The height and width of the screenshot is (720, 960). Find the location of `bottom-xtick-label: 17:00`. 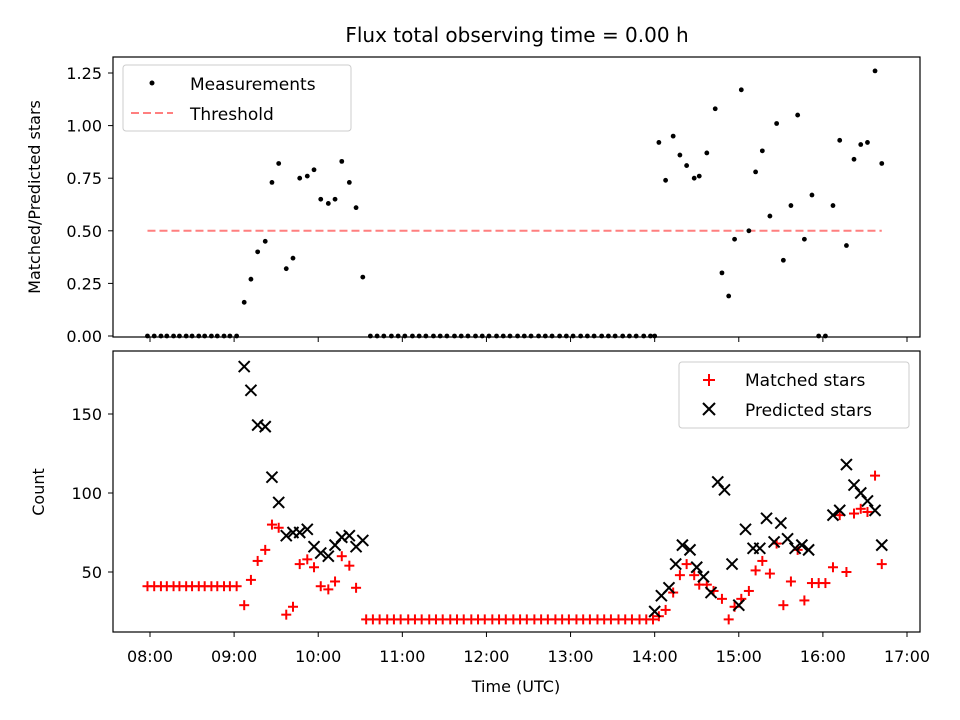

bottom-xtick-label: 17:00 is located at coordinates (907, 656).